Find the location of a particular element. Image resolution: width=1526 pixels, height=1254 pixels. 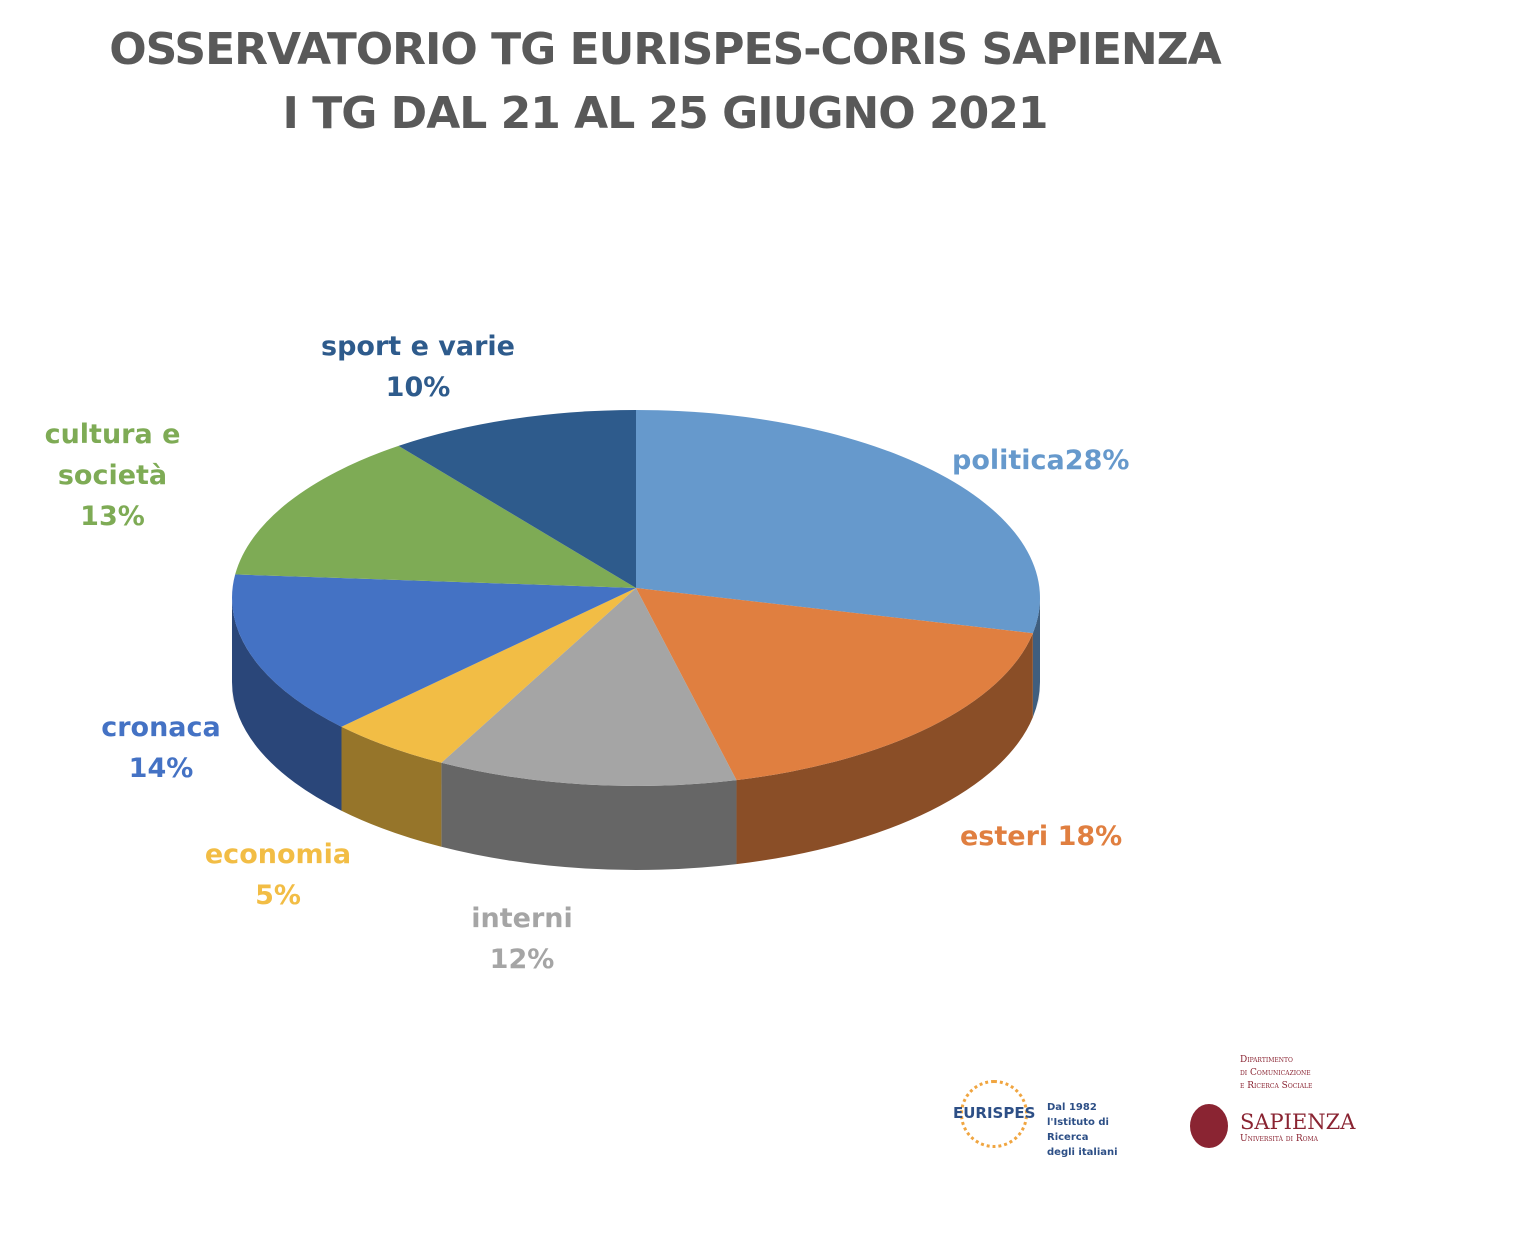

slice-economia is located at coordinates (488, 675).